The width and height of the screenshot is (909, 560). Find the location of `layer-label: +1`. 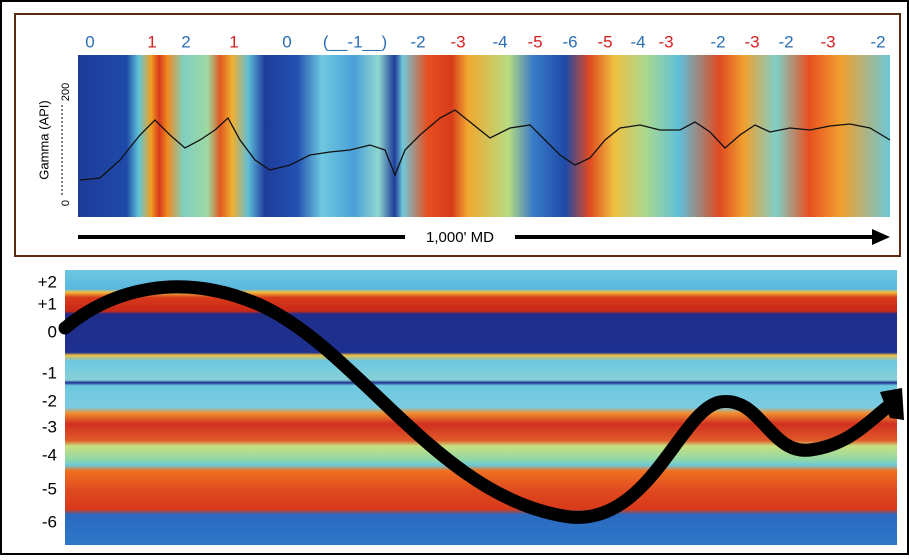

layer-label: +1 is located at coordinates (47, 303).